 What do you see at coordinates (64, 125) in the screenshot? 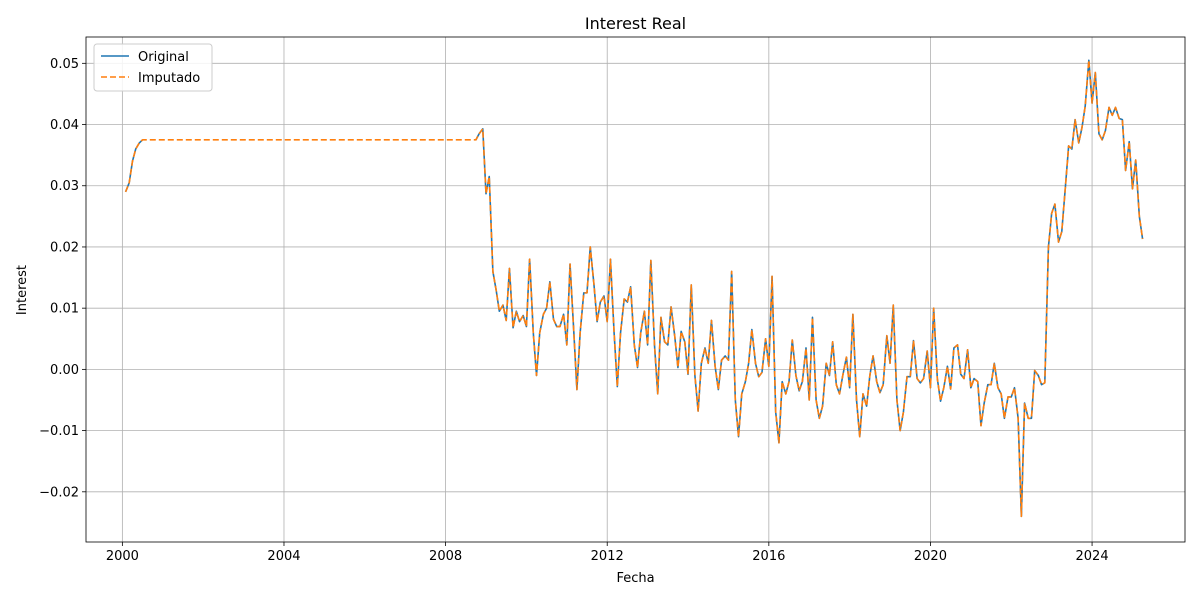
I see `y-tick-label: 0.04` at bounding box center [64, 125].